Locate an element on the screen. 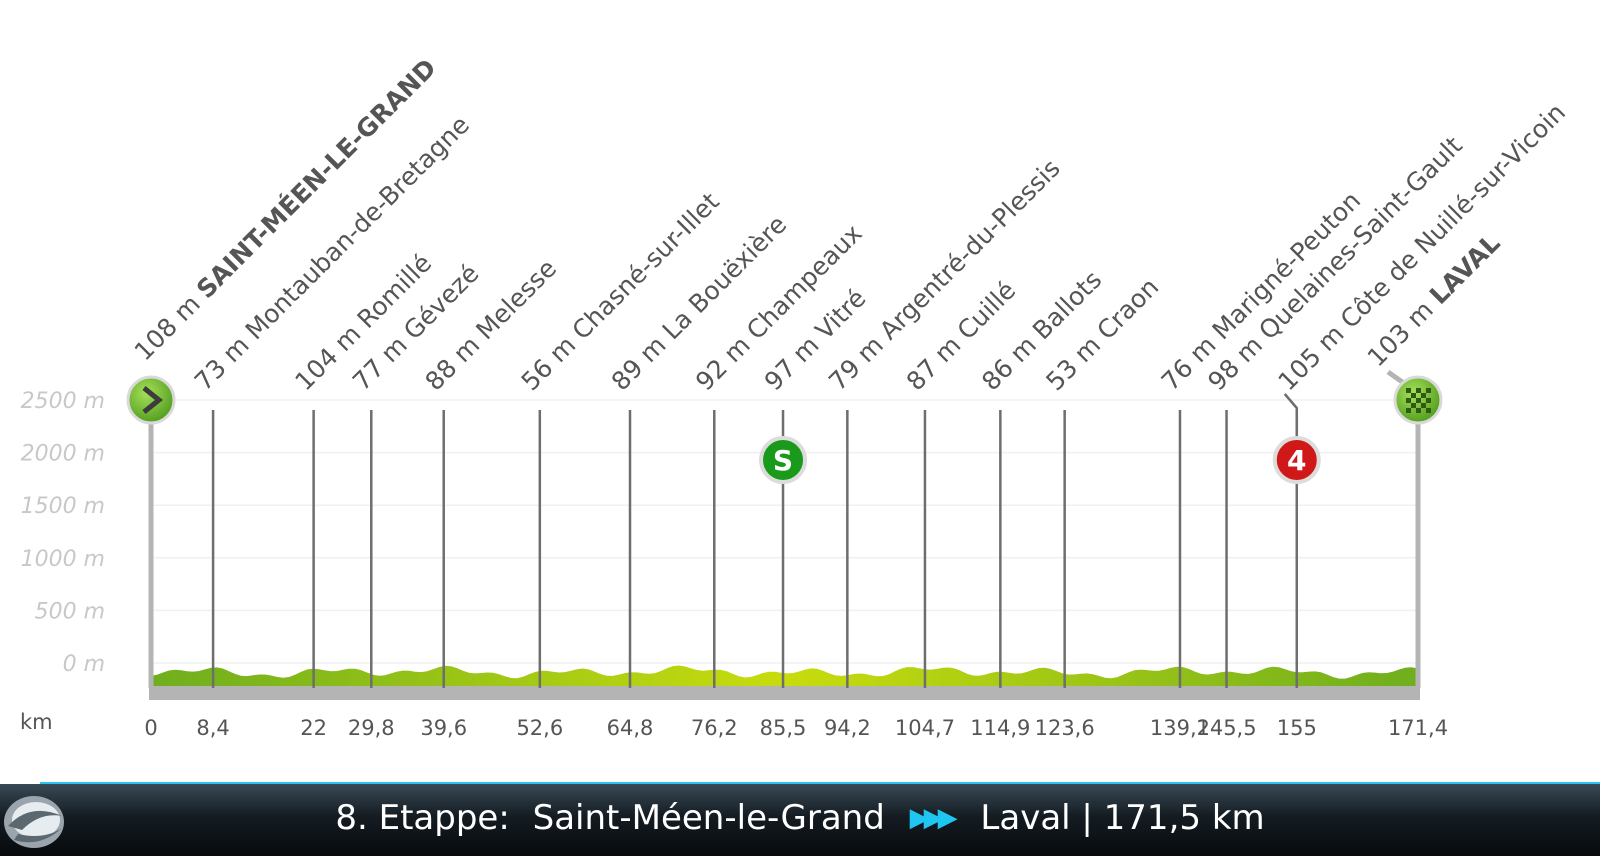  km-tick-label: 114,9 is located at coordinates (1000, 728).